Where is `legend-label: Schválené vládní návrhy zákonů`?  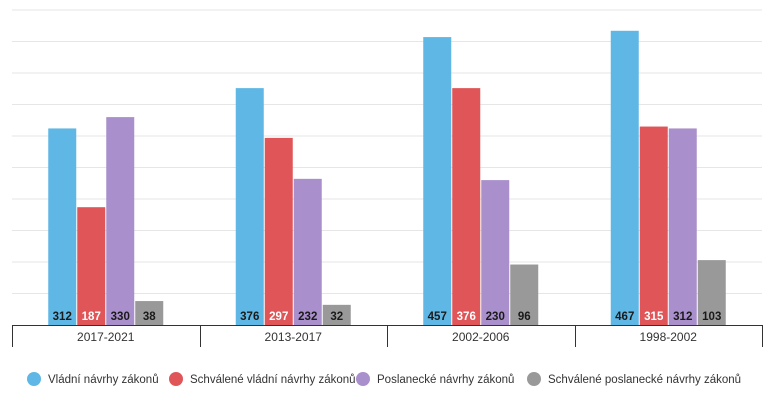
legend-label: Schválené vládní návrhy zákonů is located at coordinates (273, 380).